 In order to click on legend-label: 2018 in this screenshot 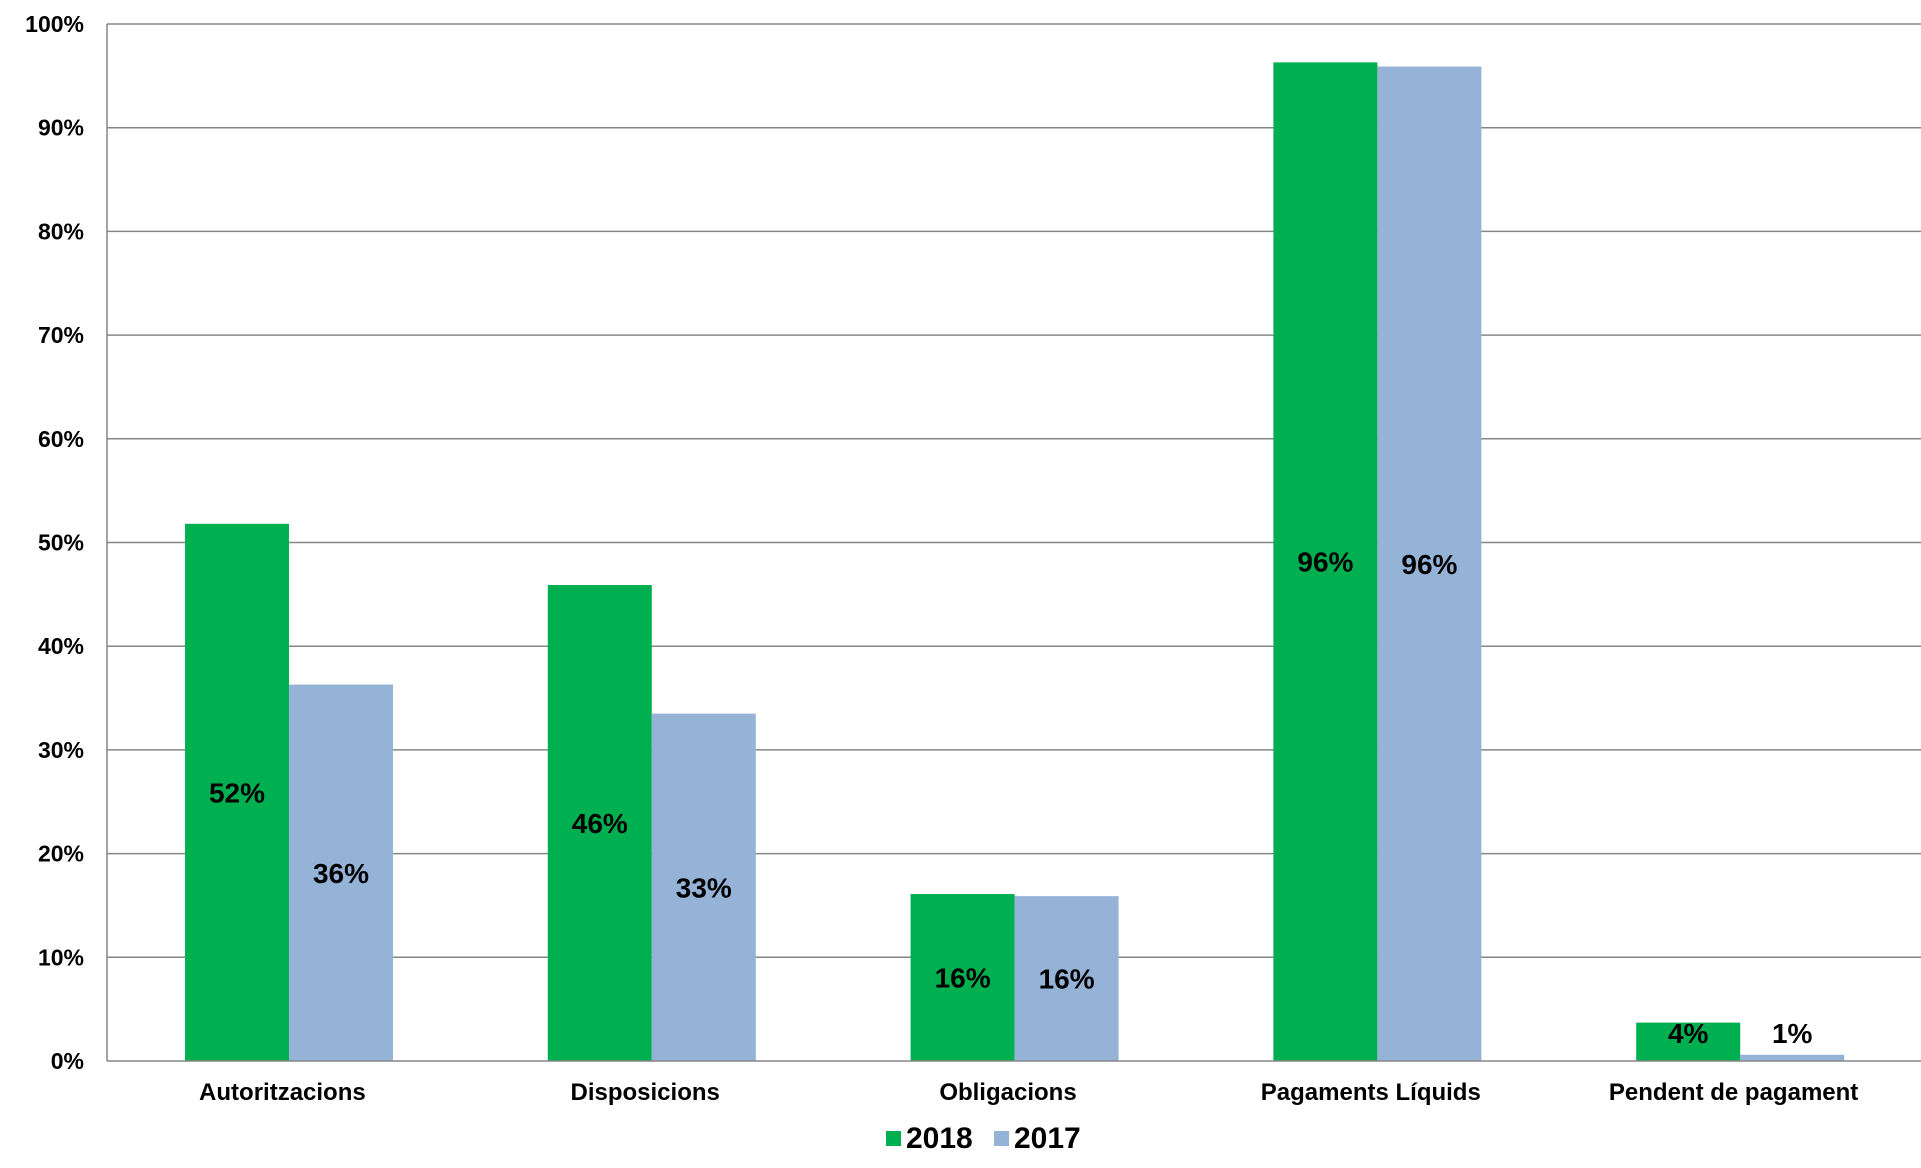, I will do `click(939, 1138)`.